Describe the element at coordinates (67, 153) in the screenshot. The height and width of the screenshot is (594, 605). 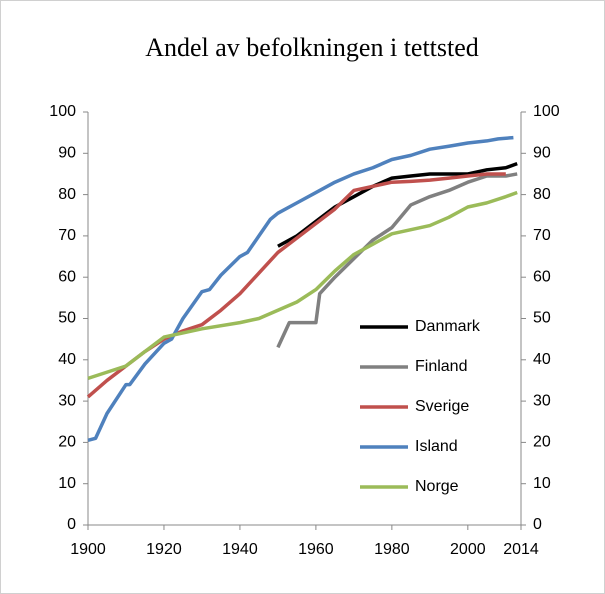
I see `y-tick-label: 90` at that location.